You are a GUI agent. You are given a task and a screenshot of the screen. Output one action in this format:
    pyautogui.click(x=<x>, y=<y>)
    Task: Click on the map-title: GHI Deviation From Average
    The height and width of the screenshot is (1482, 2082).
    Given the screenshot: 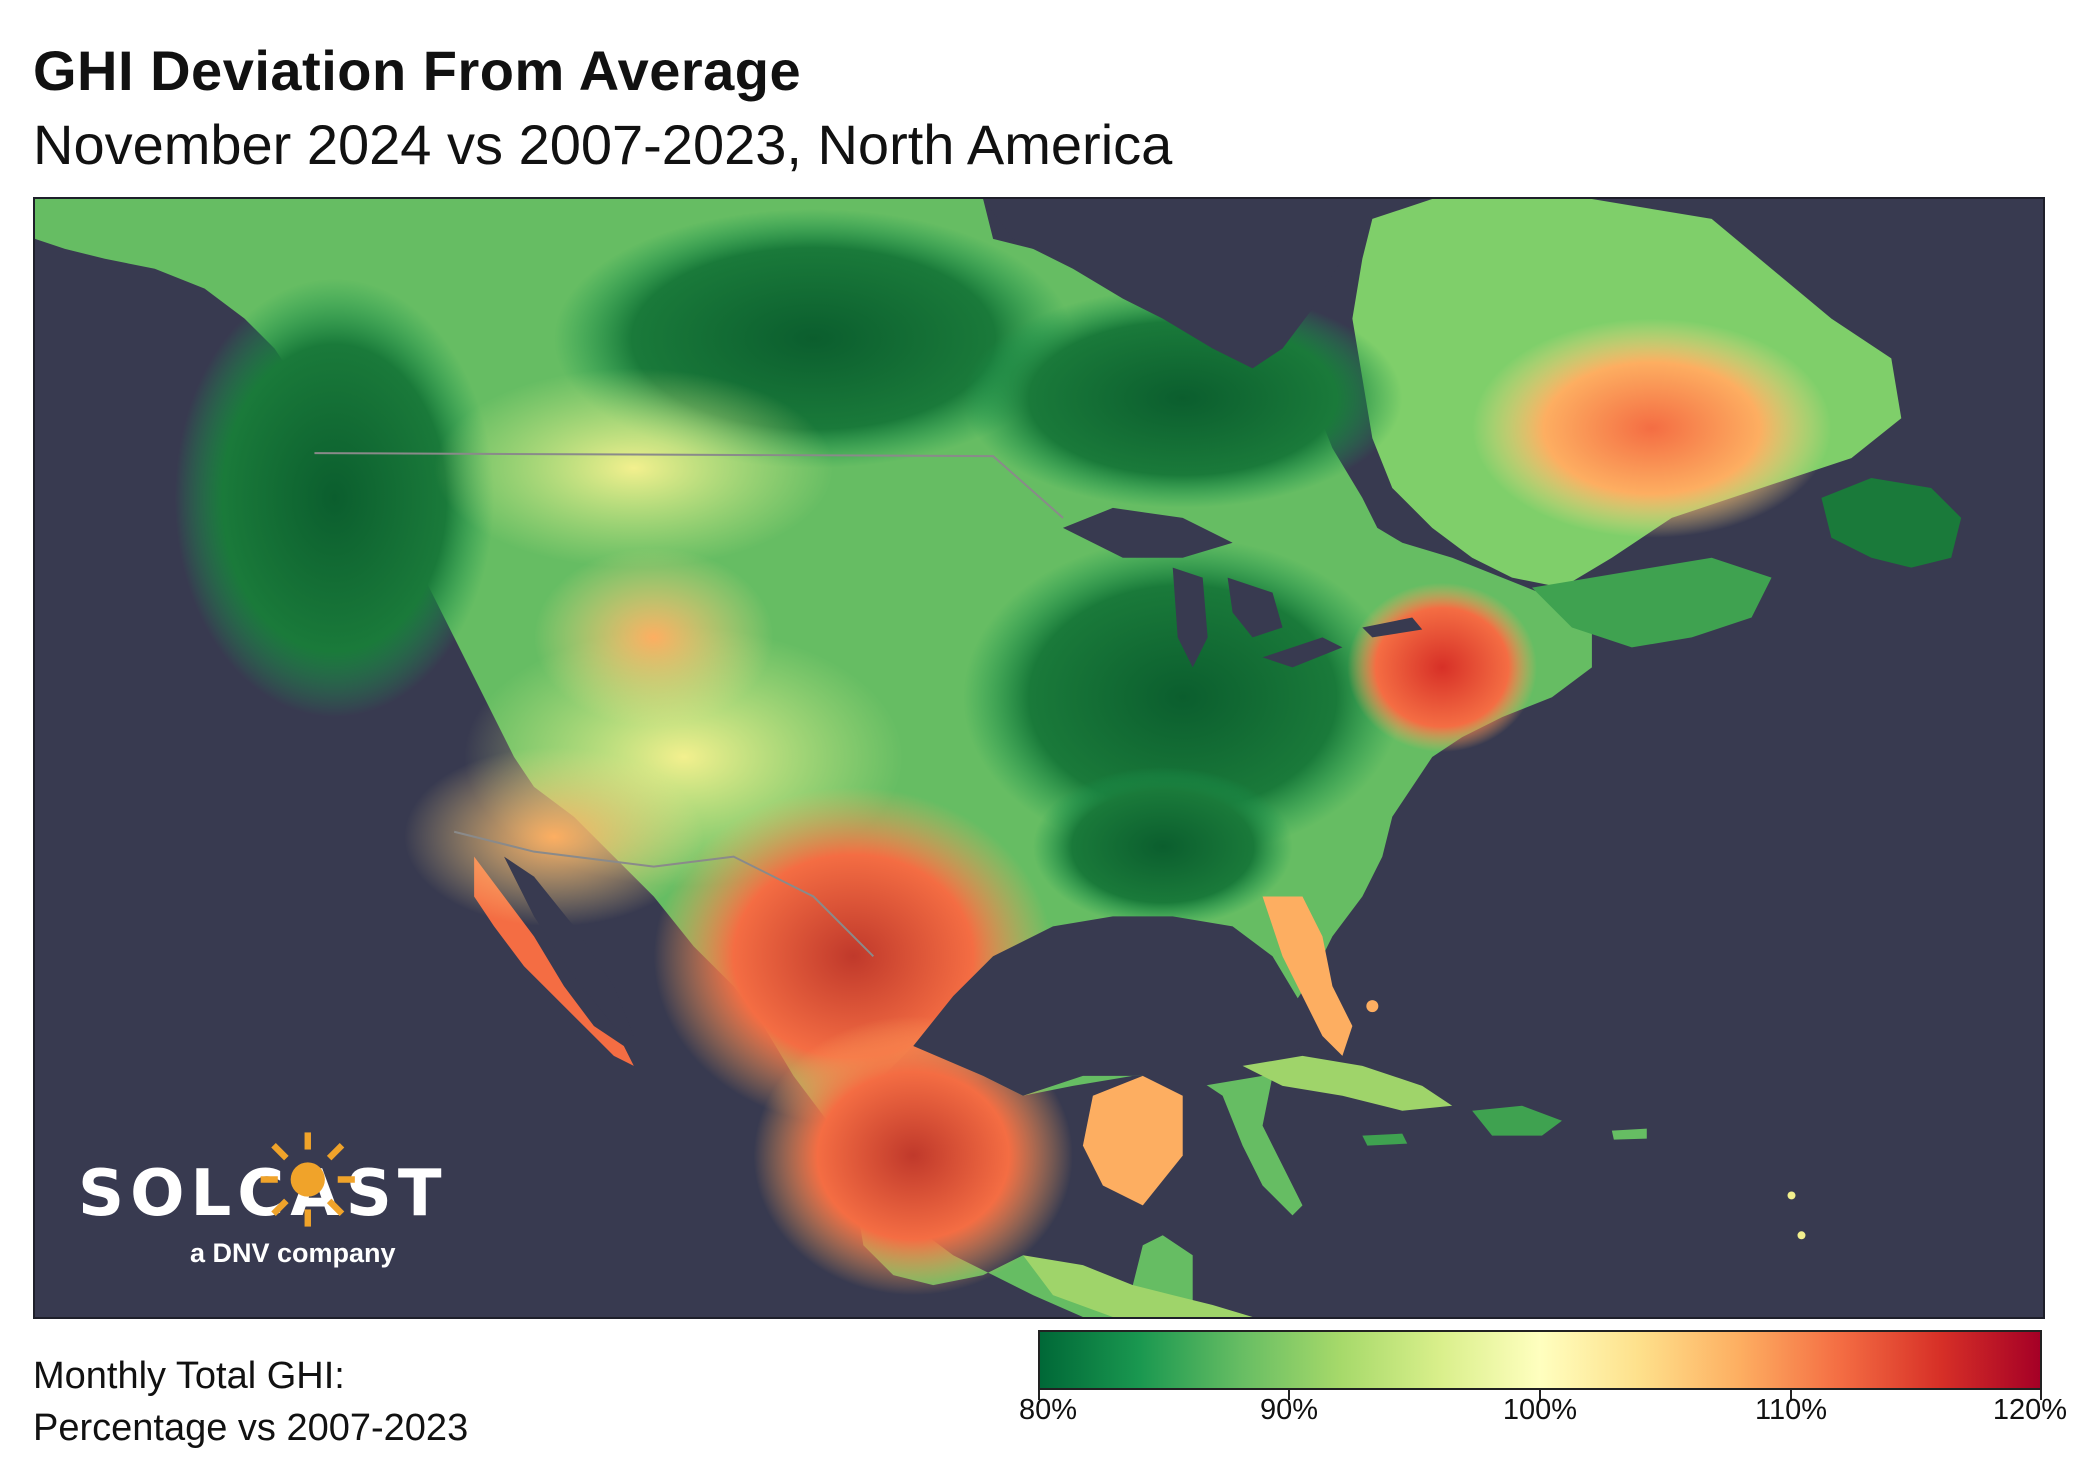 What is the action you would take?
    pyautogui.click(x=417, y=70)
    